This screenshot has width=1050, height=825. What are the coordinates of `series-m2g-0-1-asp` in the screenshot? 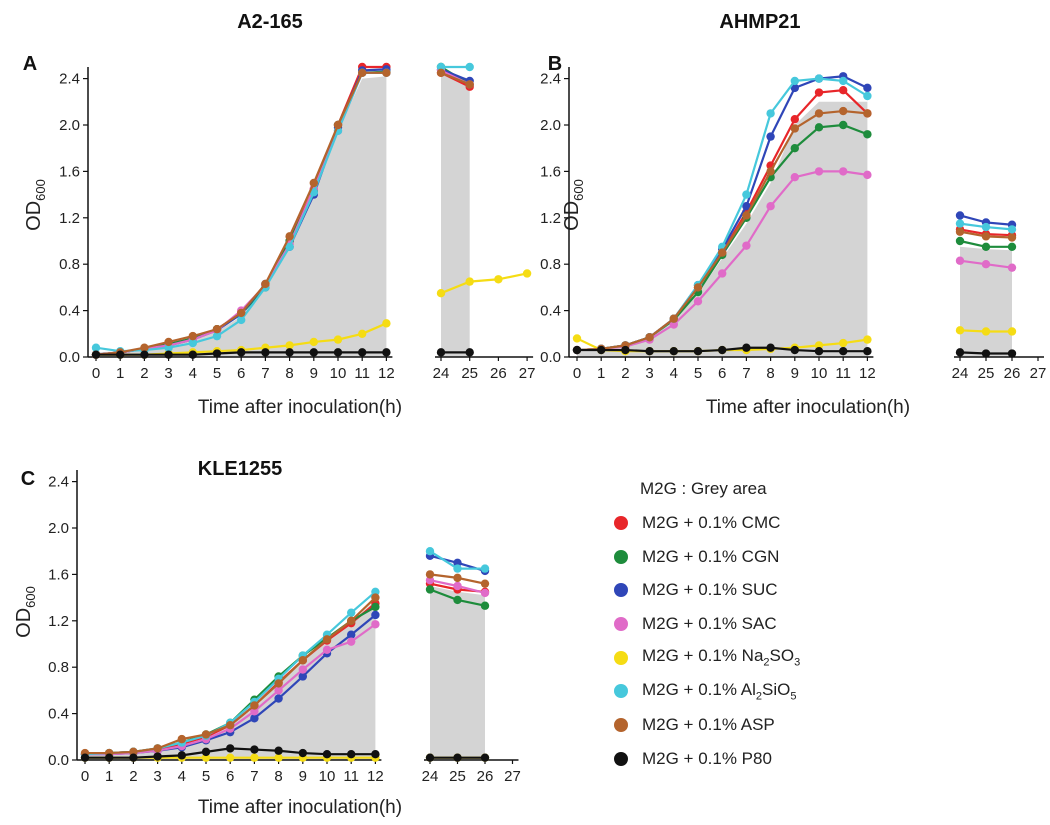 It's located at (282, 213).